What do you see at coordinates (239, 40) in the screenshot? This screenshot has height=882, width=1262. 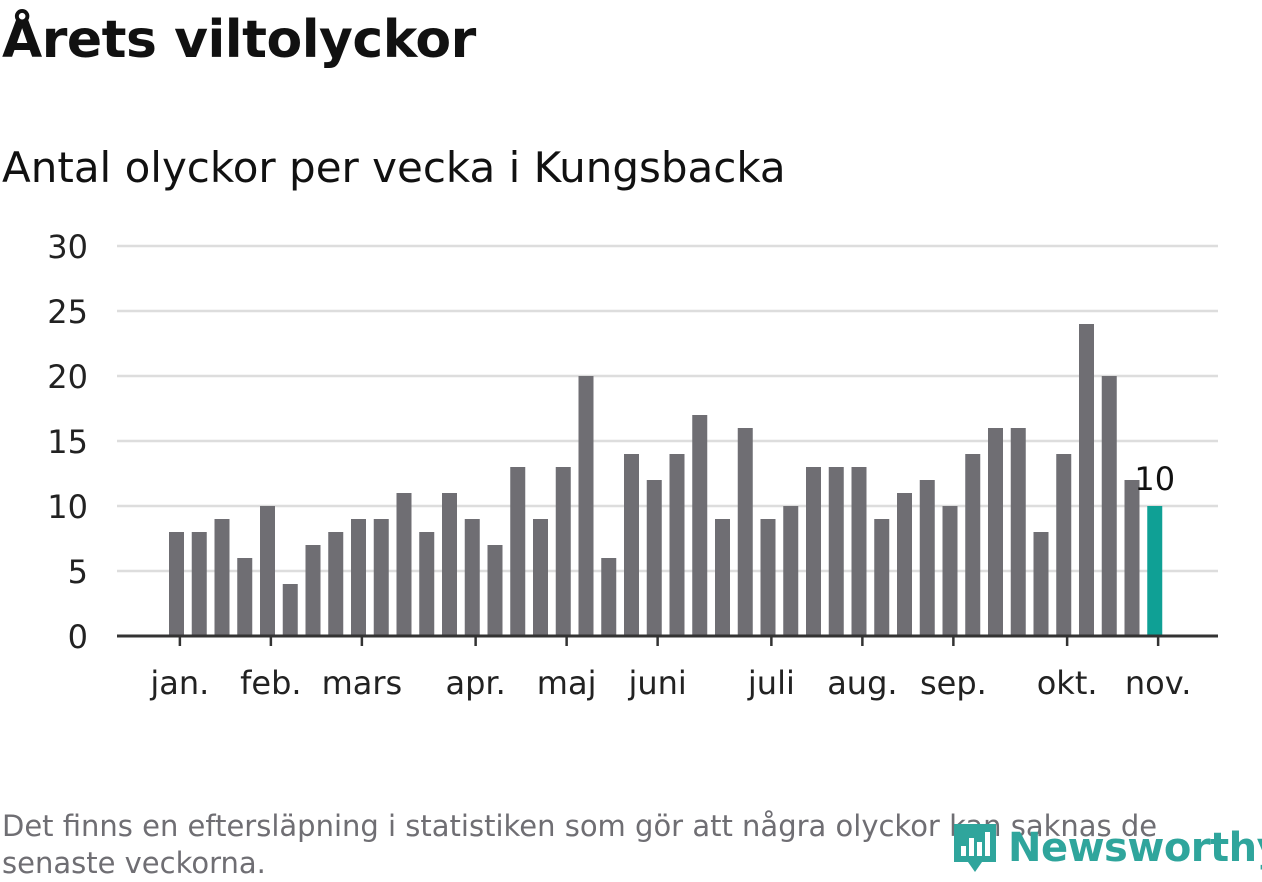 I see `chart-title: Årets viltolyckor` at bounding box center [239, 40].